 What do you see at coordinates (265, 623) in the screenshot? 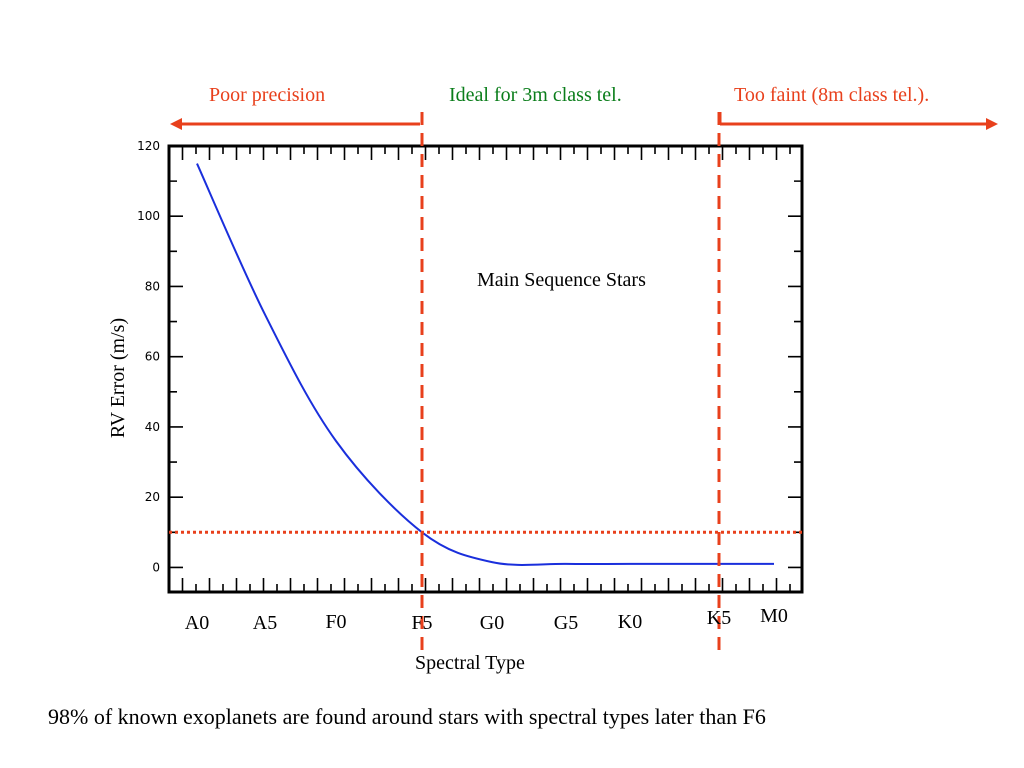
I see `x-tick-label-a5: A5` at bounding box center [265, 623].